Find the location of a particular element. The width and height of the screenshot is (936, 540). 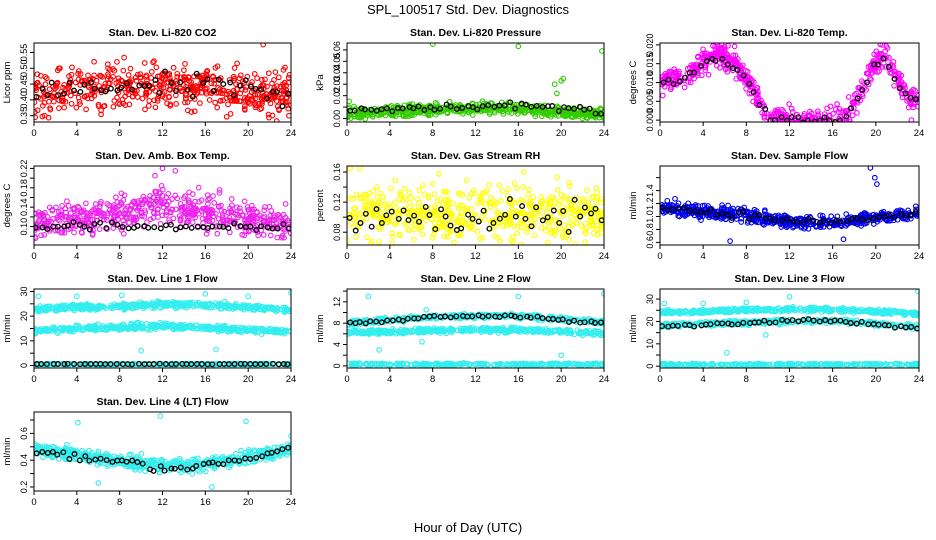

x-tick-label: 4 is located at coordinates (703, 256).